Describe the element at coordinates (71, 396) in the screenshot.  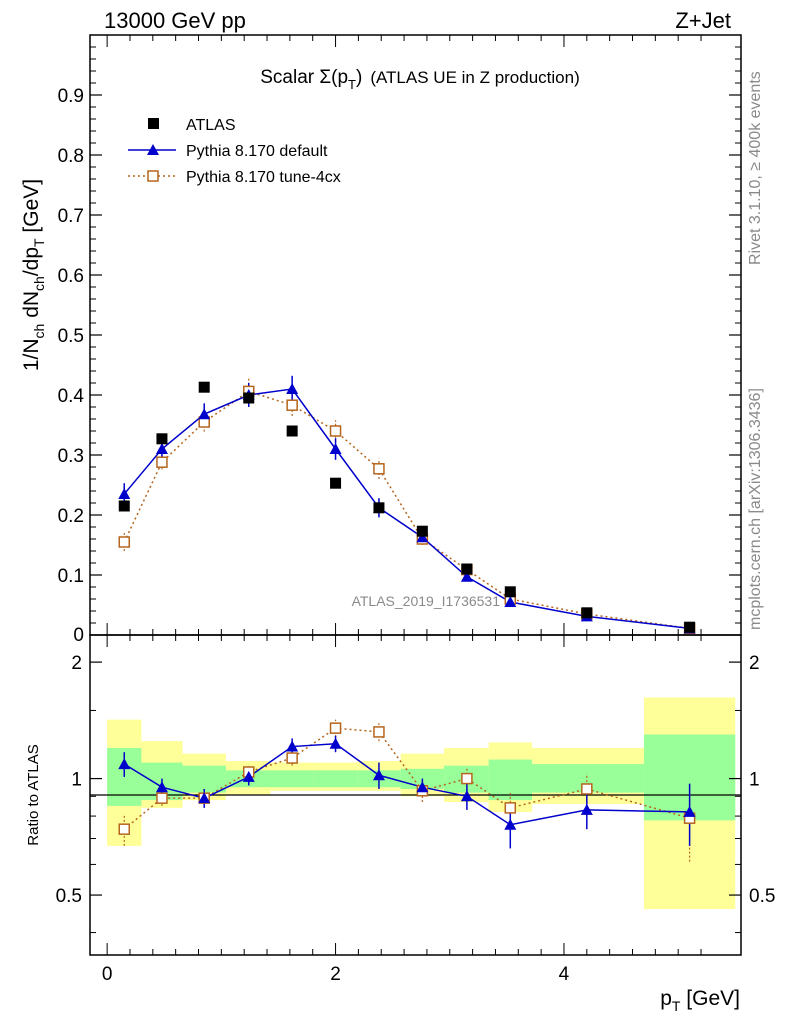
I see `main-y-tick-label: 0.4` at that location.